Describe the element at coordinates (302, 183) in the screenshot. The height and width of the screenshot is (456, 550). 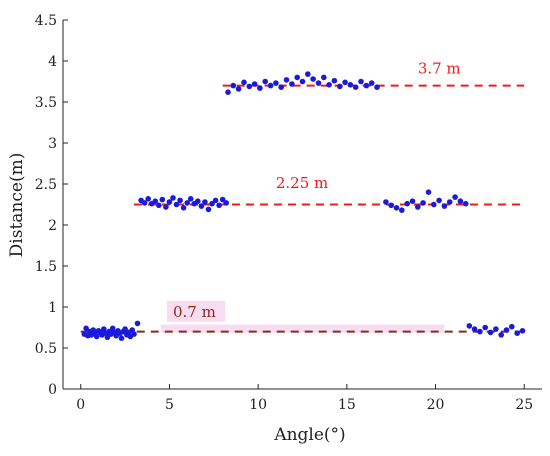
I see `reference-label: 2.25 m` at that location.